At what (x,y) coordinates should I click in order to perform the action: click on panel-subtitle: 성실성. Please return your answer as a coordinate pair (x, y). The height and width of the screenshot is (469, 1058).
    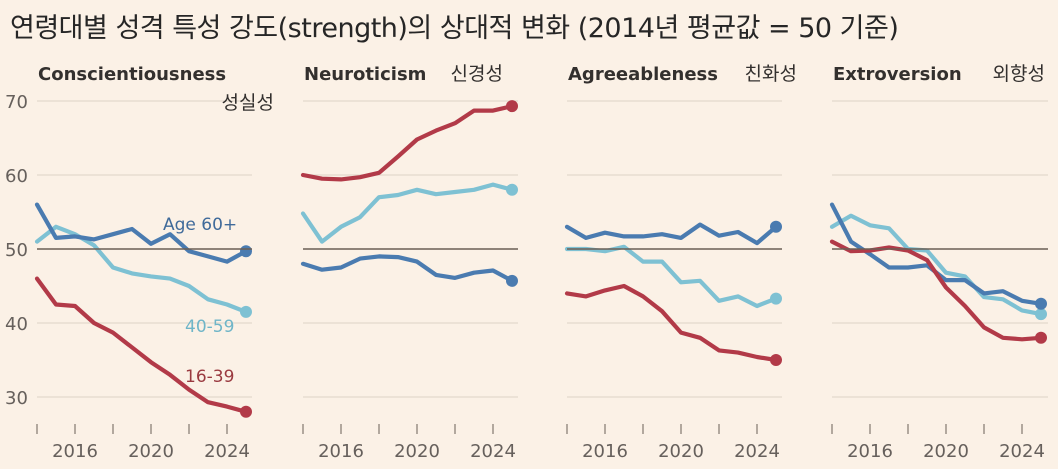
    Looking at the image, I should click on (248, 103).